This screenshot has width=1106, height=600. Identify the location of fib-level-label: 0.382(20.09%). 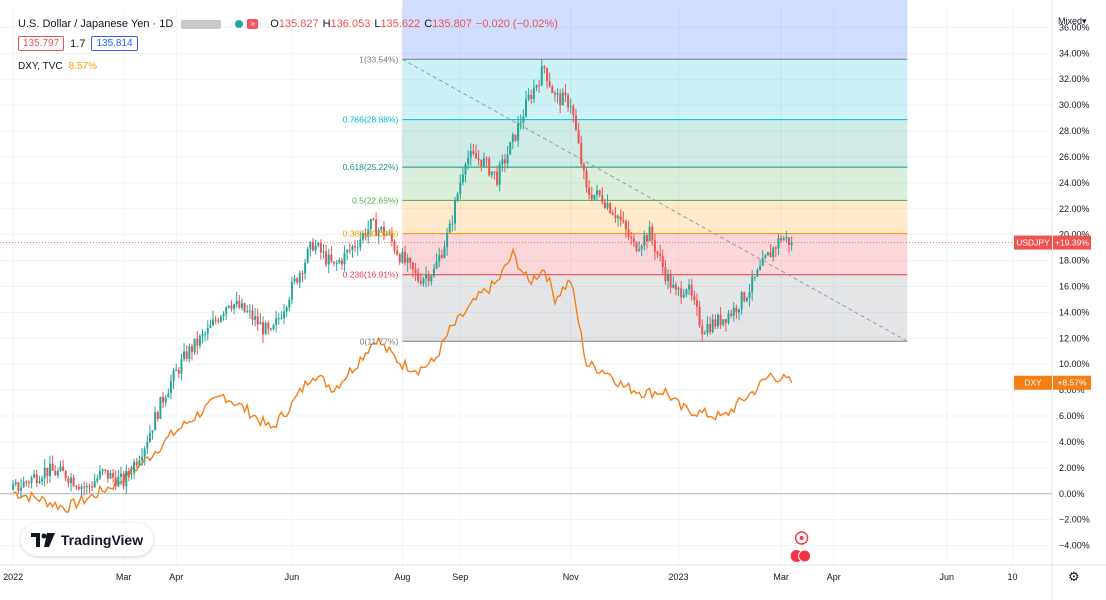
(371, 234).